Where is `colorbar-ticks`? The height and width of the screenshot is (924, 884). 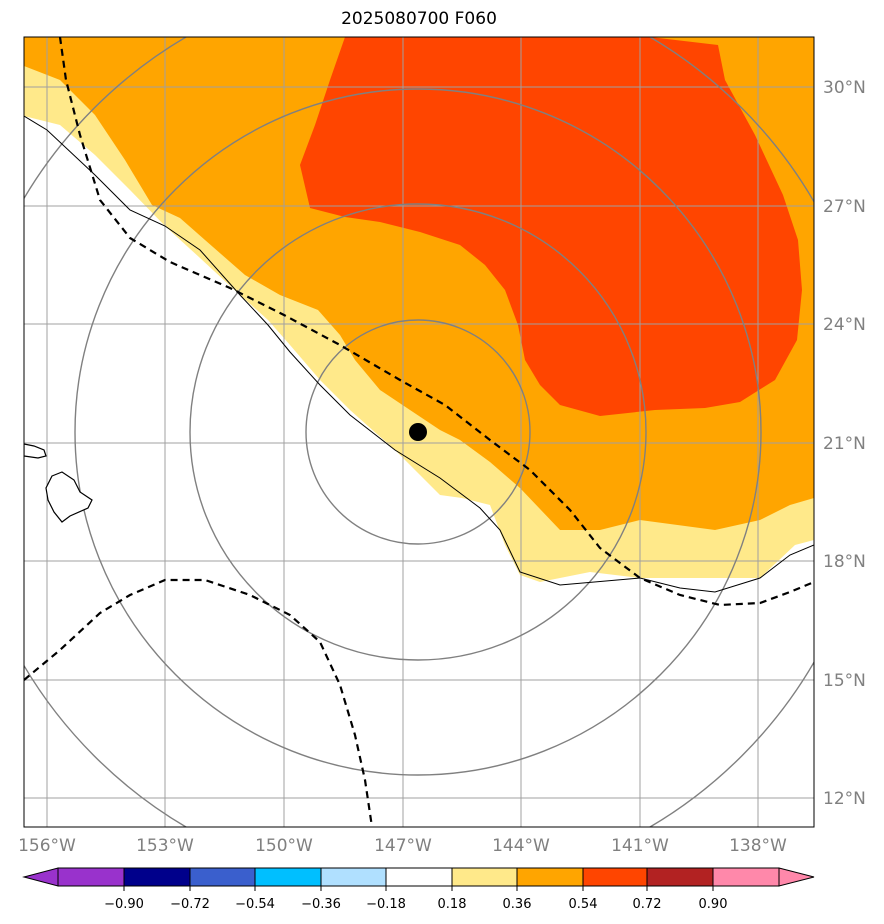
colorbar-ticks is located at coordinates (418, 888).